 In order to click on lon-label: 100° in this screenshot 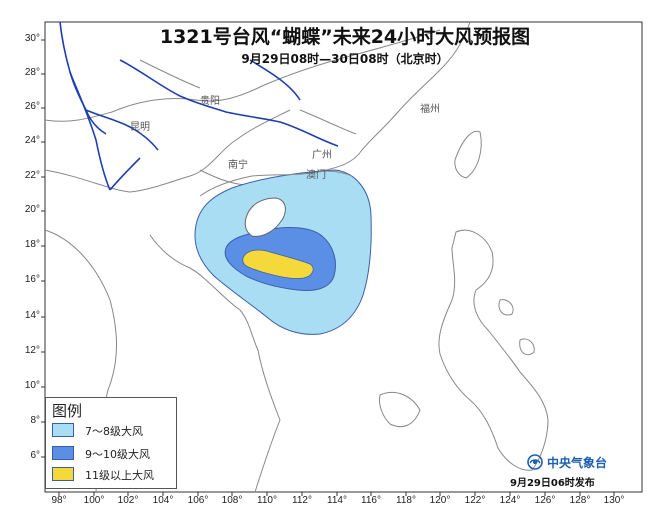, I will do `click(94, 500)`.